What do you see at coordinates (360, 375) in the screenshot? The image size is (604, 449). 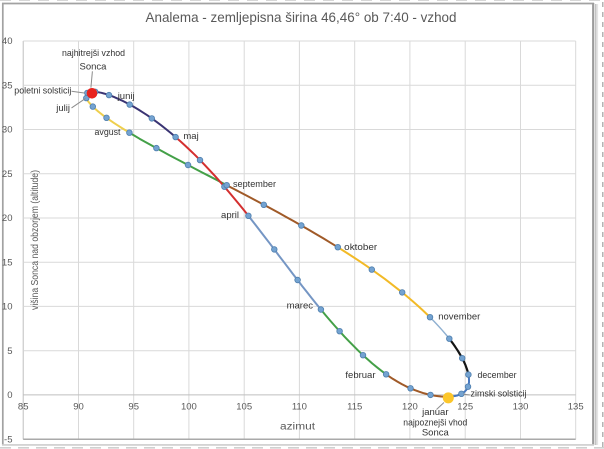 I see `svg-text: februar` at bounding box center [360, 375].